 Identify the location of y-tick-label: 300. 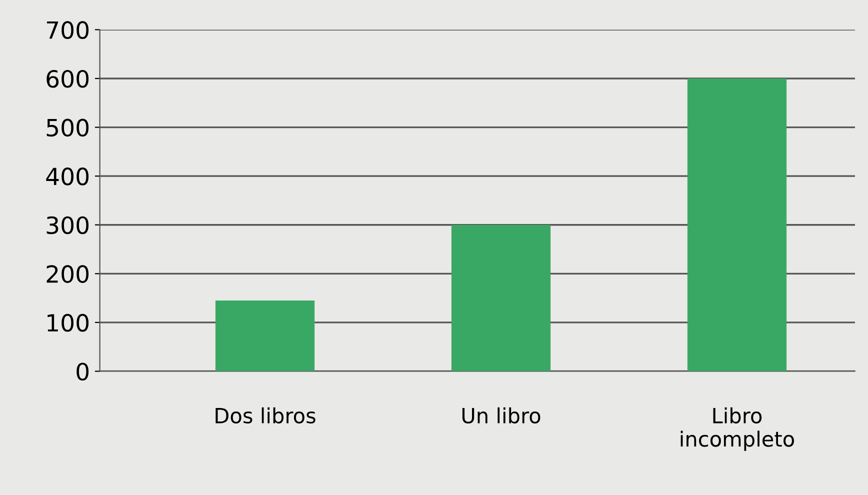
(67, 225).